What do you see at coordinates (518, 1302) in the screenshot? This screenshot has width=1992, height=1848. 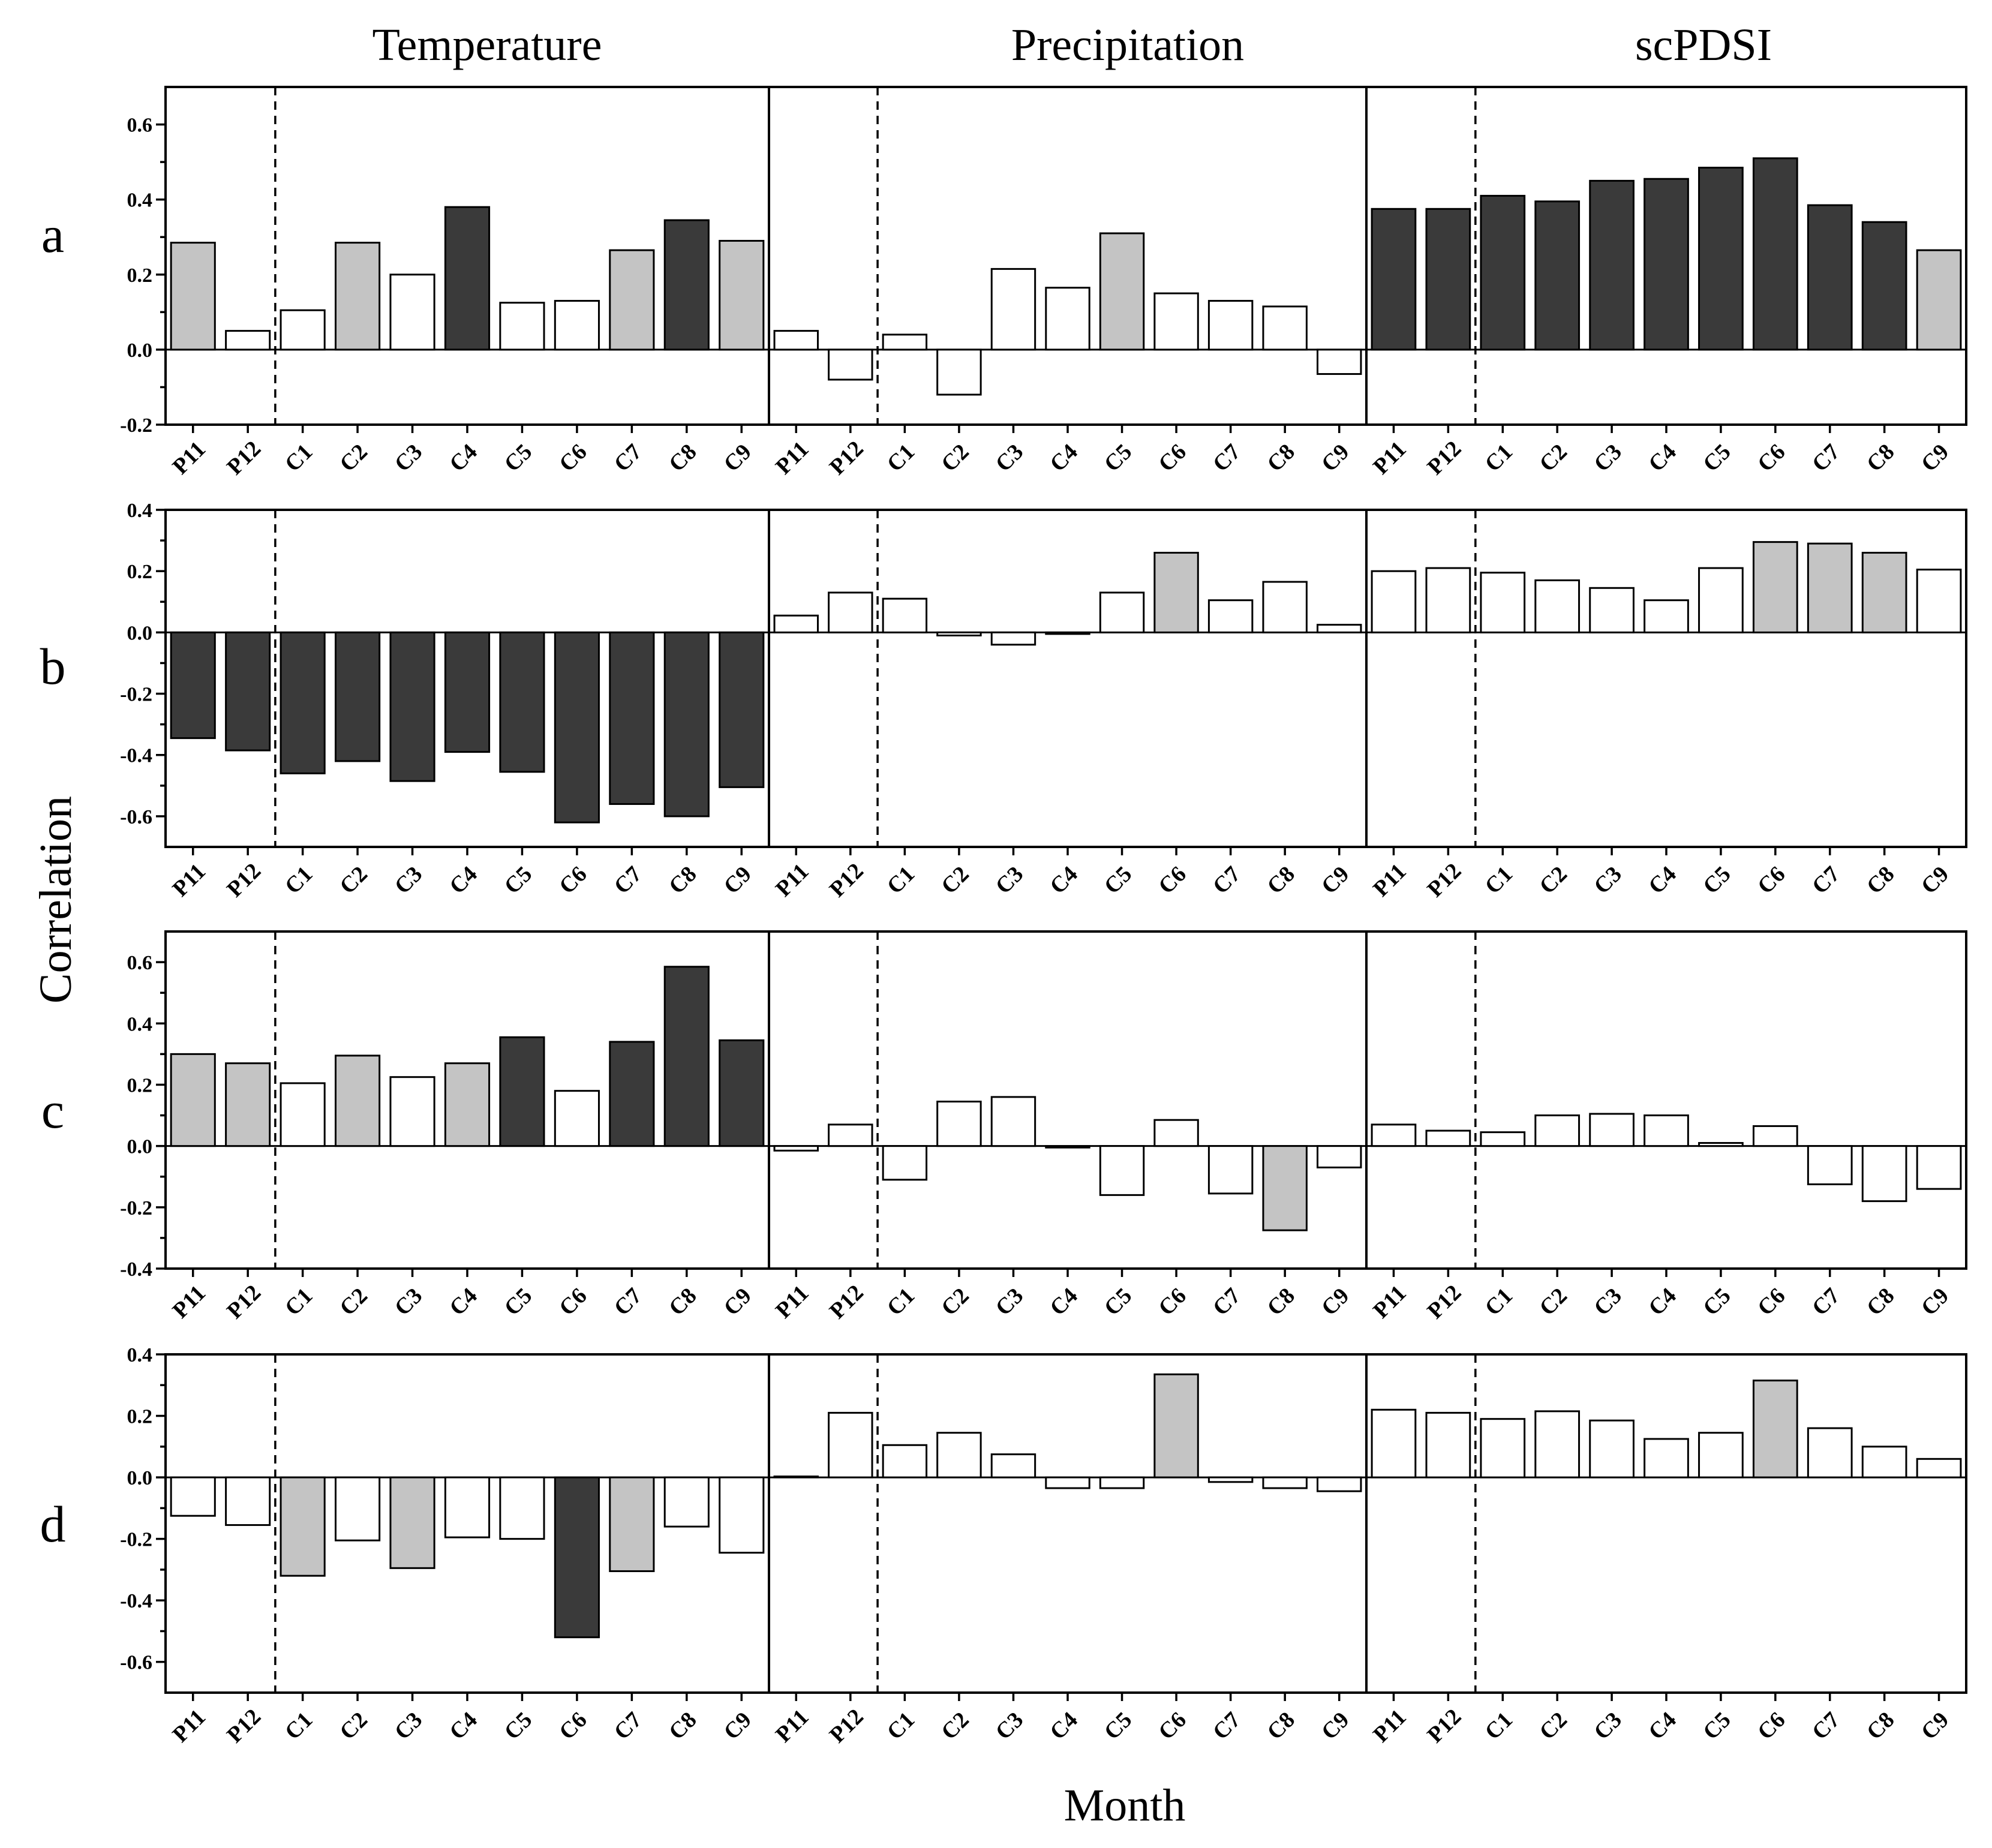 I see `x-tick-label: C5` at bounding box center [518, 1302].